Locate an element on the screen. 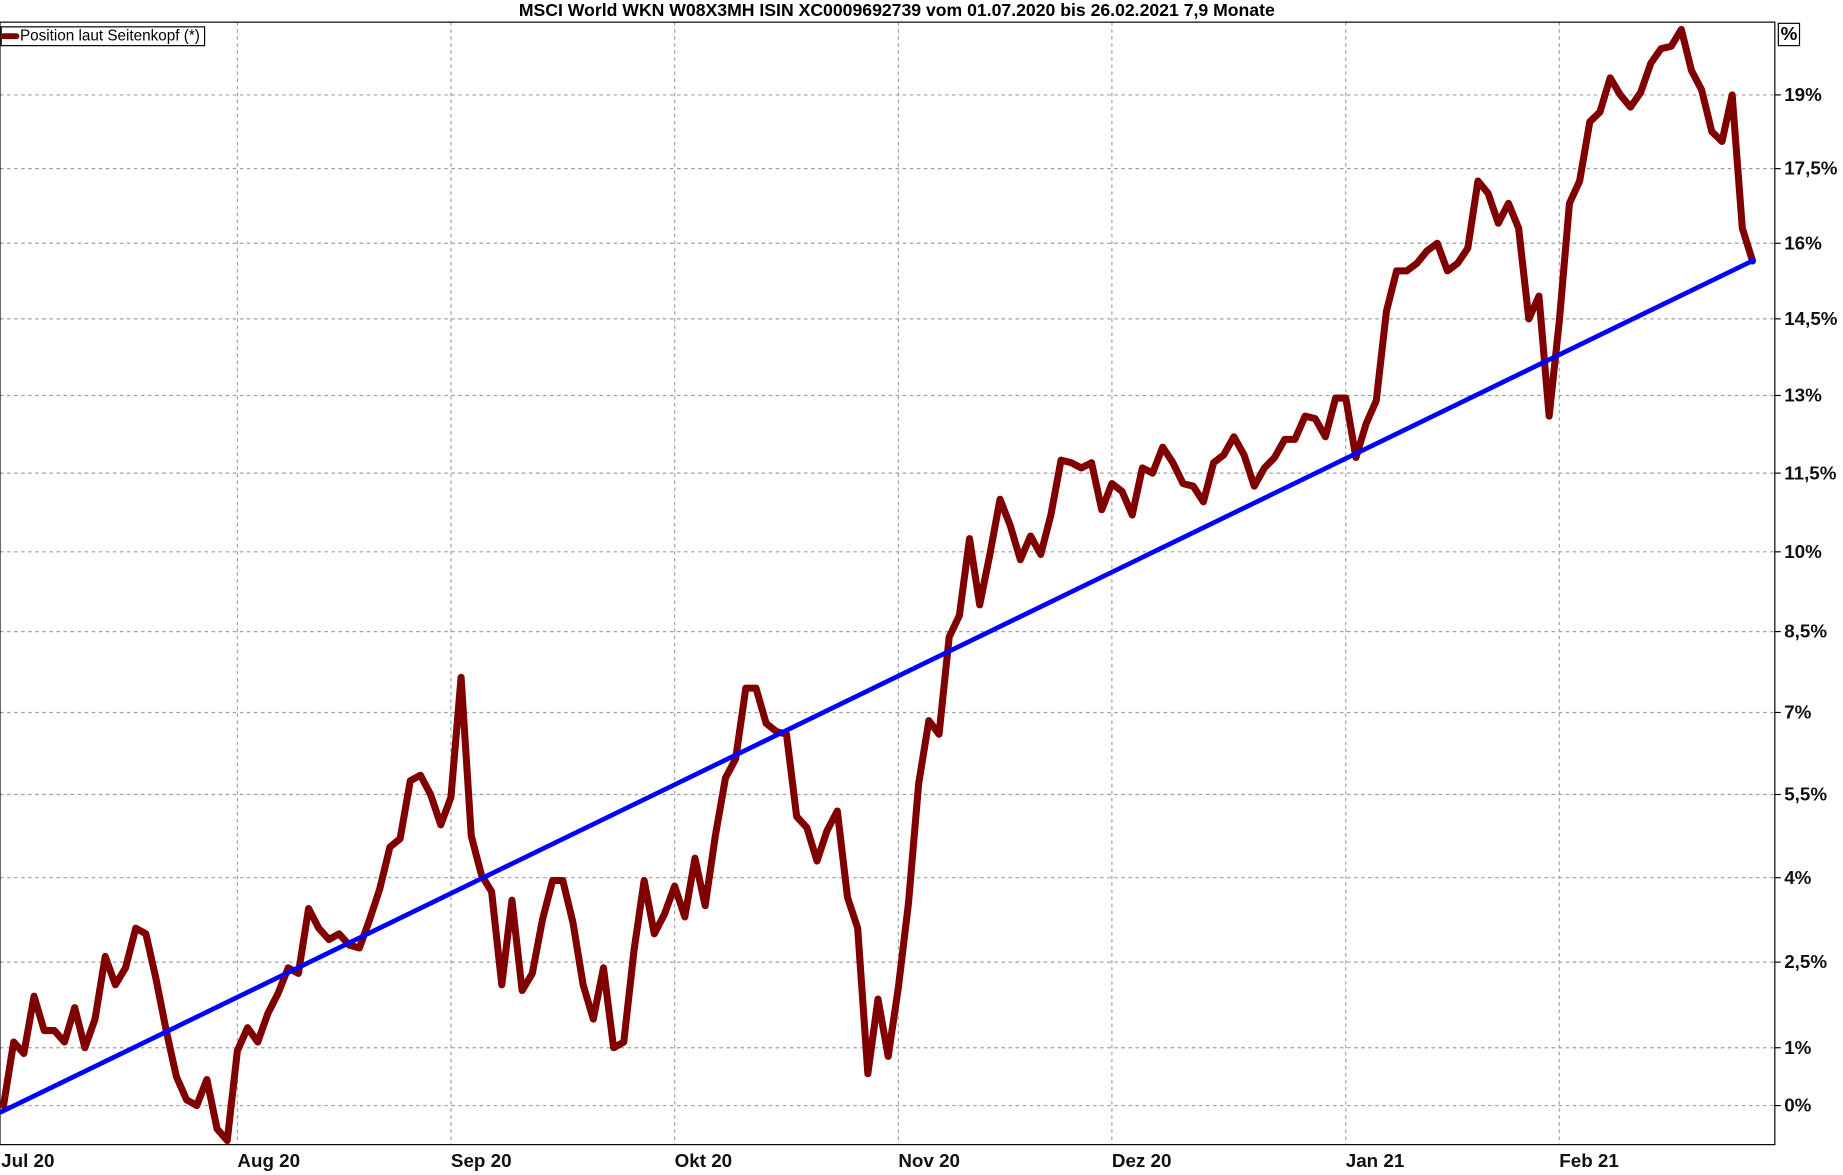 This screenshot has height=1175, width=1843. x-tick-label: Jul 20 is located at coordinates (27, 1160).